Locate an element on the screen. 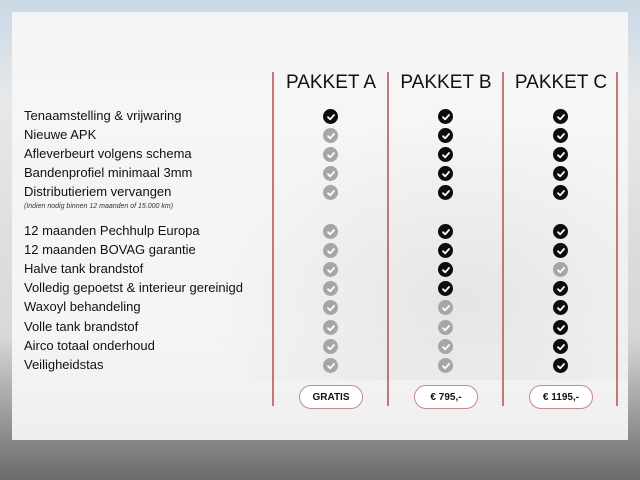  feature-label: Waxoyl behandeling is located at coordinates (82, 306).